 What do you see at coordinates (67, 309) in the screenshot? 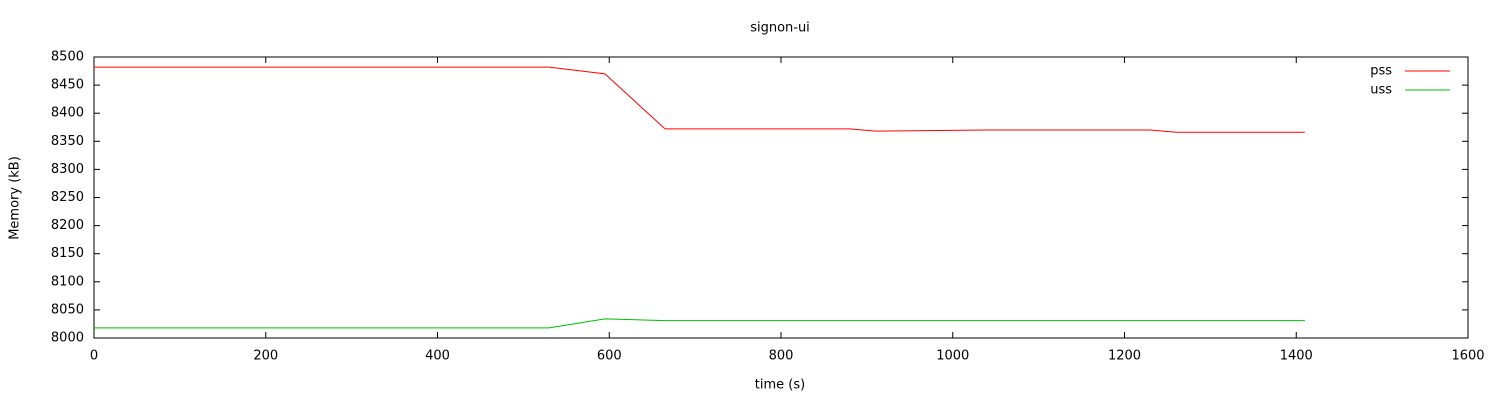
I see `y-tick-label: 8050` at bounding box center [67, 309].